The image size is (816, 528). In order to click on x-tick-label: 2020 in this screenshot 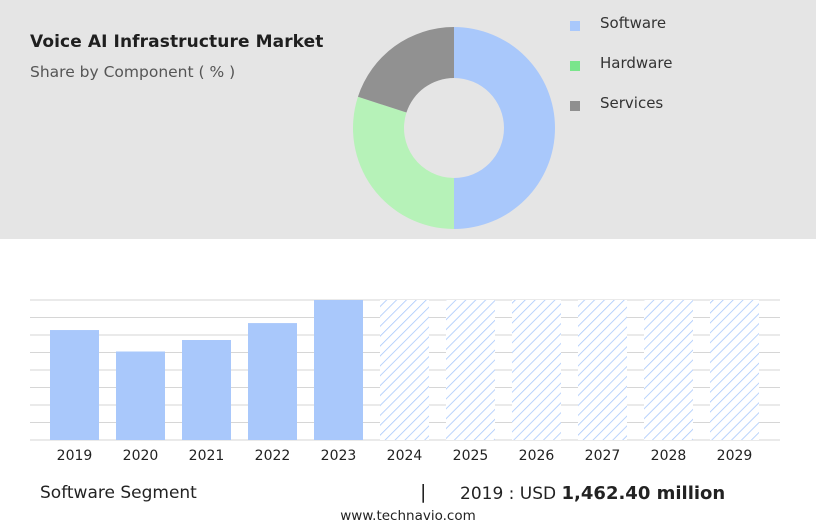, I will do `click(141, 456)`.